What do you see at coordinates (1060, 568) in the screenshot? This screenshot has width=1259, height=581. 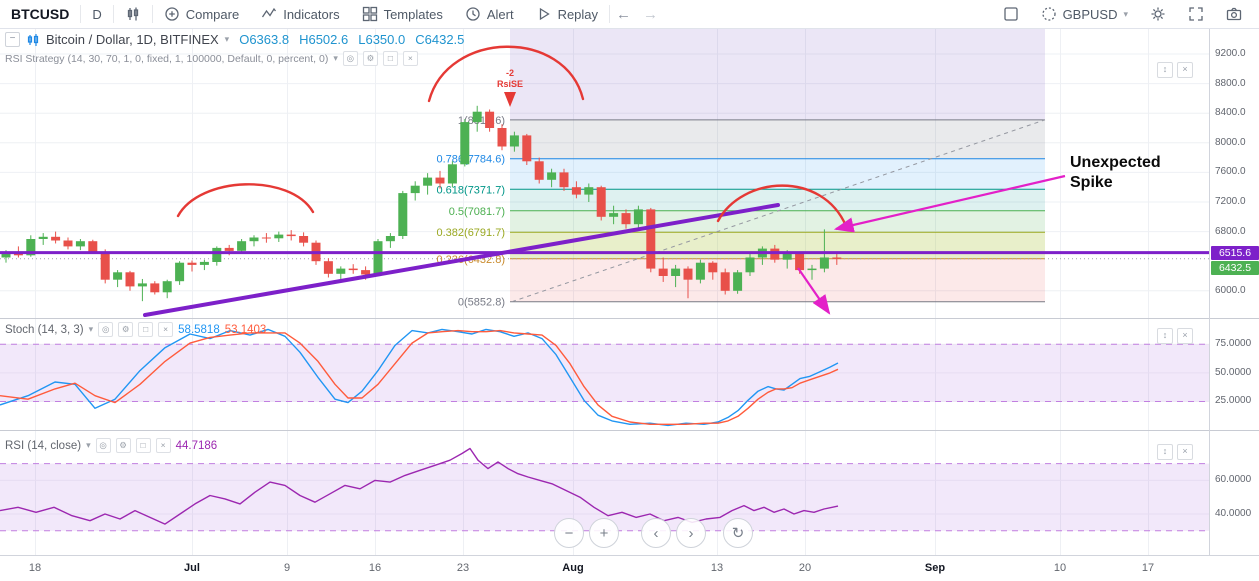 I see `time-axis-label: 10` at bounding box center [1060, 568].